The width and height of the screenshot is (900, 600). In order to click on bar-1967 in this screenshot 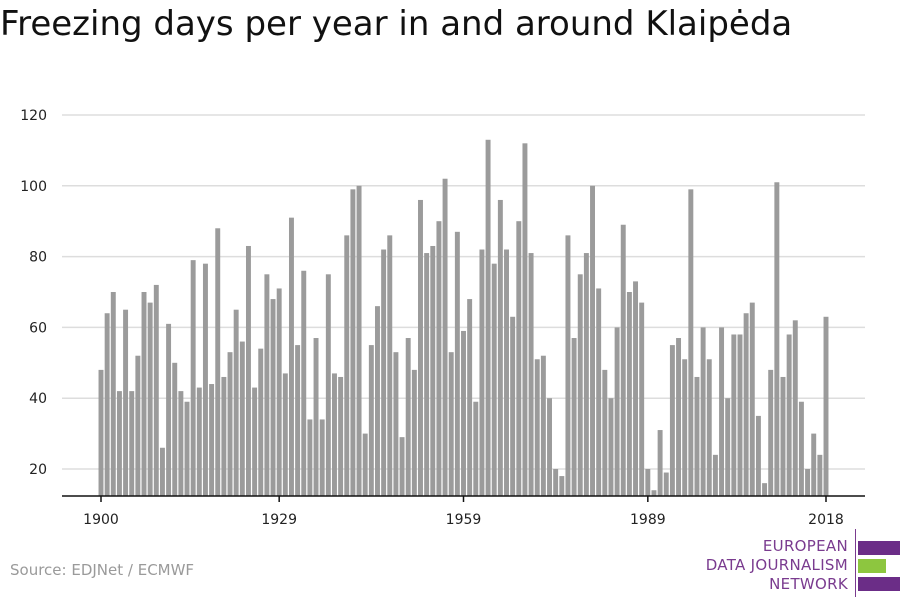, I will do `click(513, 406)`.